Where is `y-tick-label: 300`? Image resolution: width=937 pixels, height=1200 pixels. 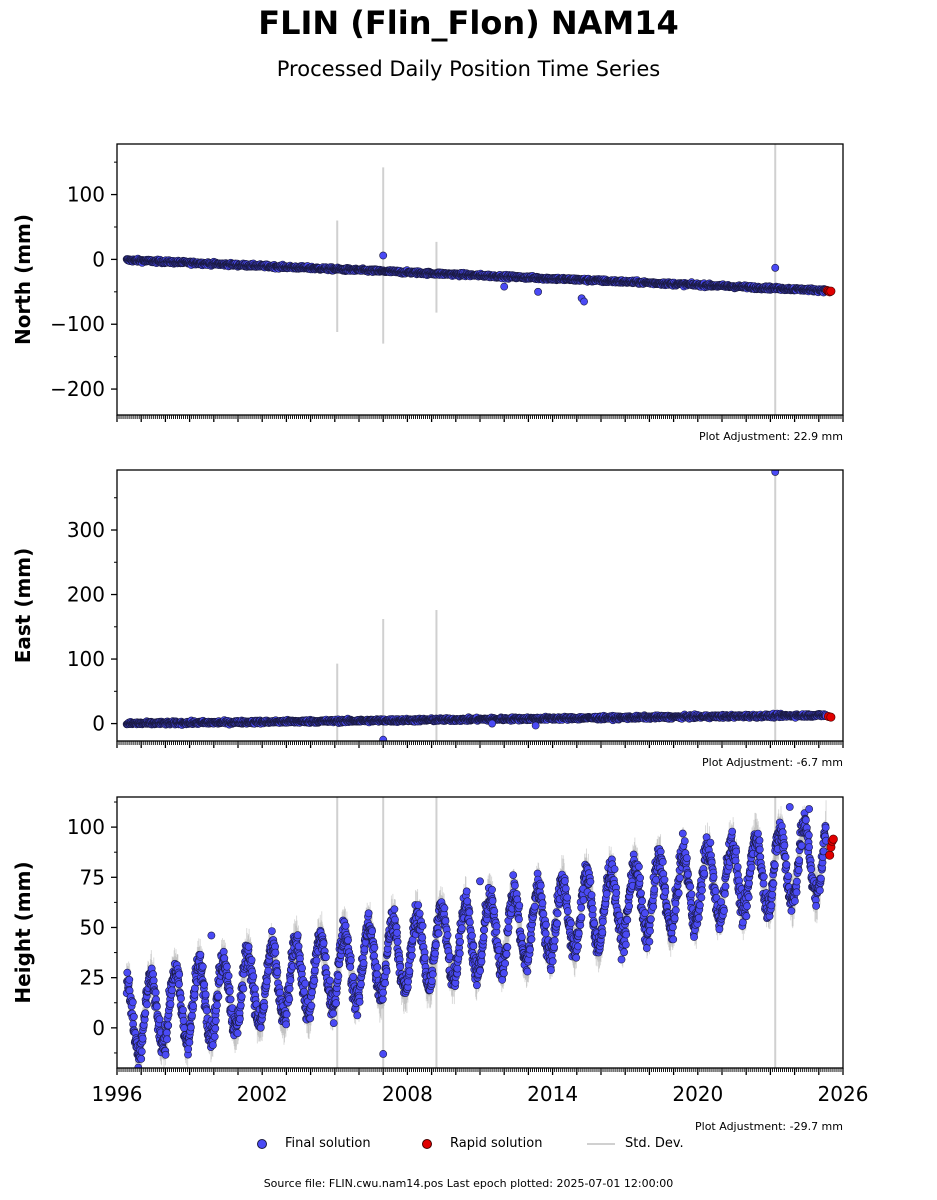 y-tick-label: 300 is located at coordinates (86, 530).